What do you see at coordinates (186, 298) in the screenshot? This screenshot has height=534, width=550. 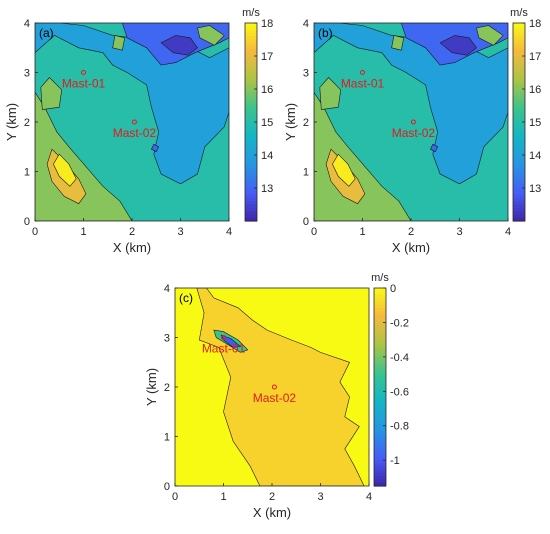 I see `panel-label: (c)` at bounding box center [186, 298].